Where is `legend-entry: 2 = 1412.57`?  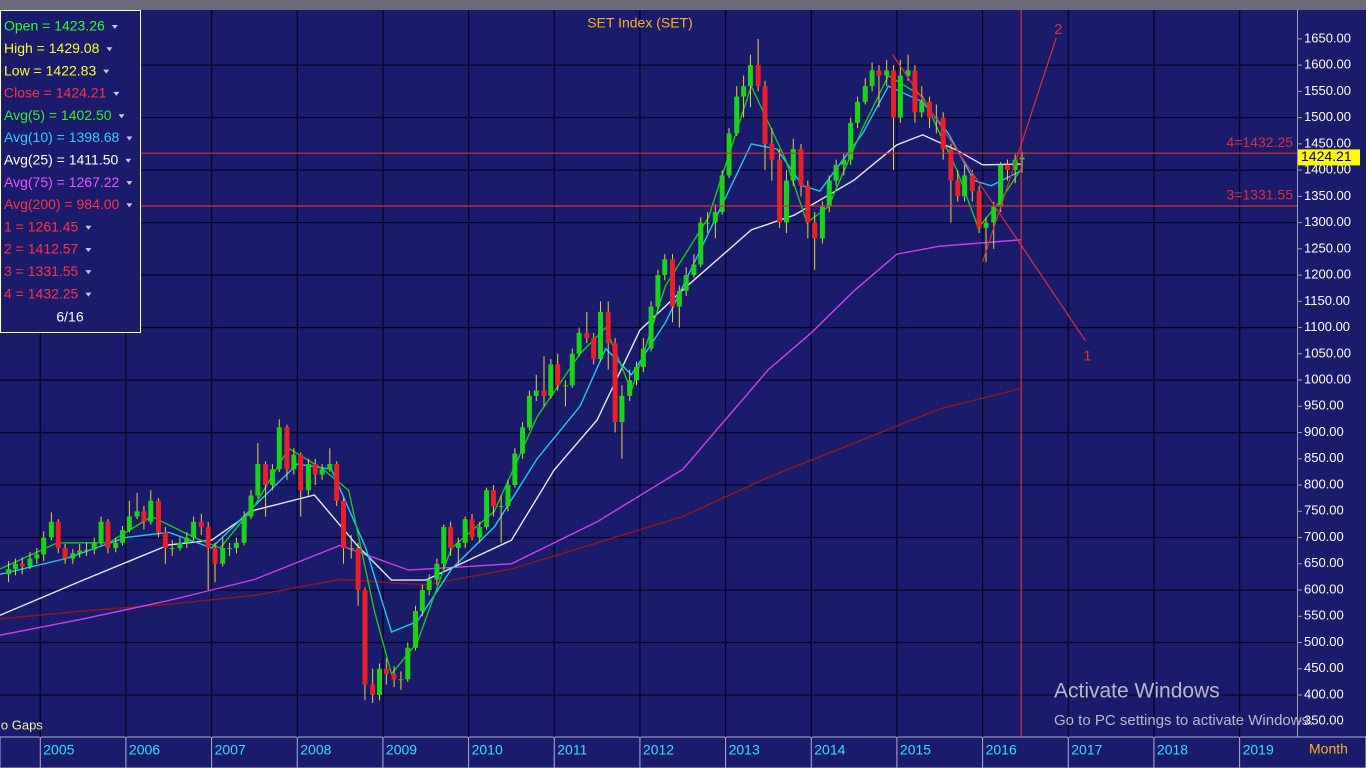 legend-entry: 2 = 1412.57 is located at coordinates (41, 249).